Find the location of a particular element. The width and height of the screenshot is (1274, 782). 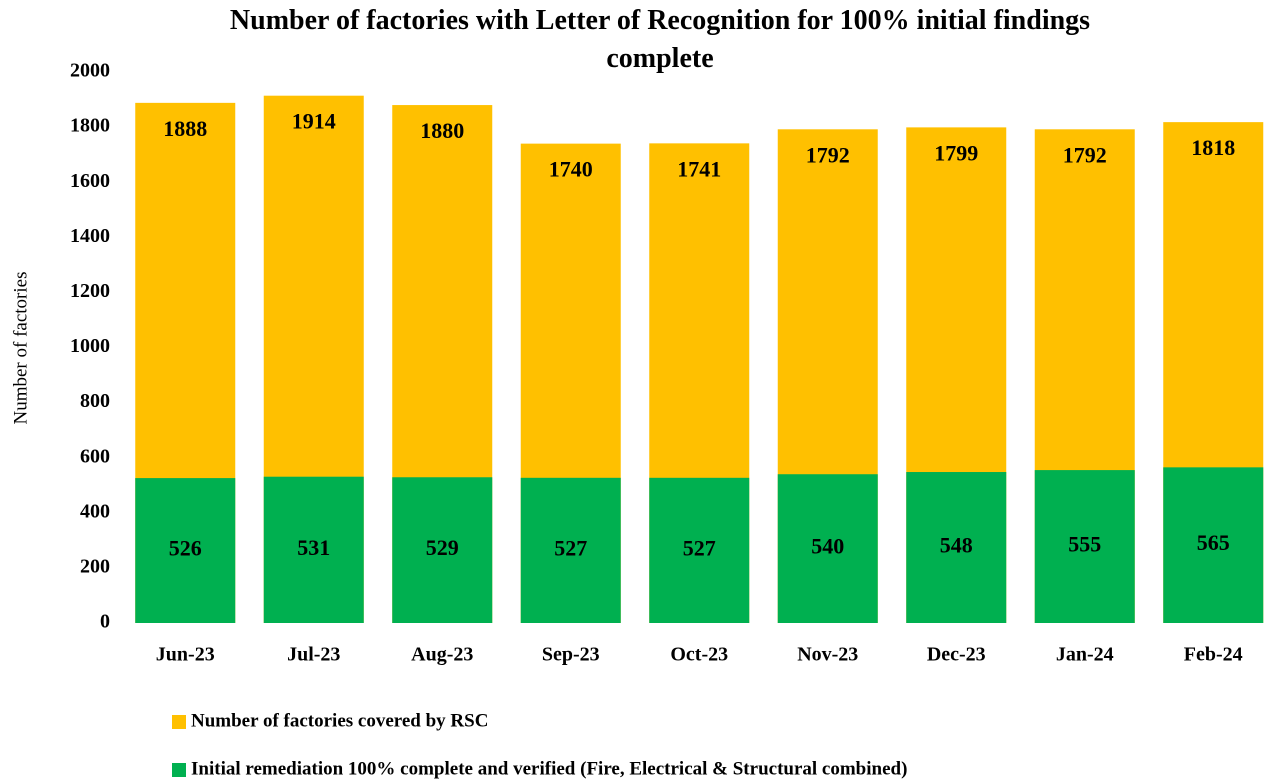

y-tick-label: 1000 is located at coordinates (90, 346).